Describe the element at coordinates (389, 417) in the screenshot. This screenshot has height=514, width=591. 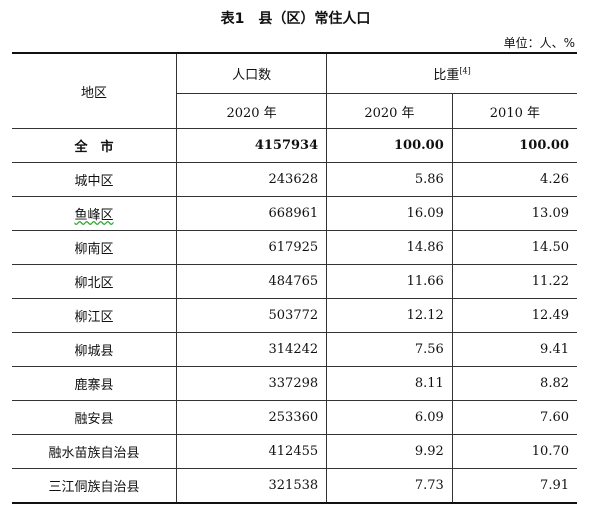
I see `share-2020-cell: 6.09` at that location.